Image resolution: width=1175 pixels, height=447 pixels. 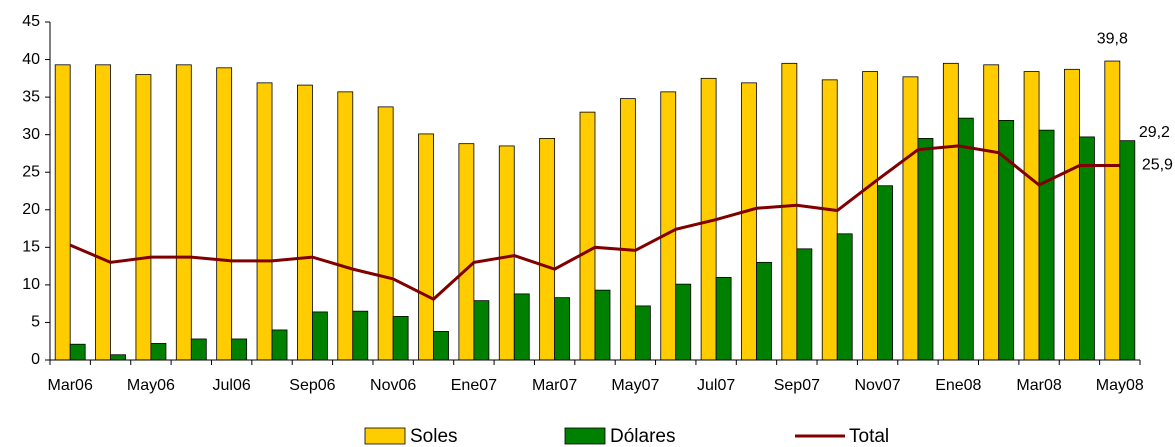 What do you see at coordinates (31, 21) in the screenshot?
I see `y-tick-label: 45` at bounding box center [31, 21].